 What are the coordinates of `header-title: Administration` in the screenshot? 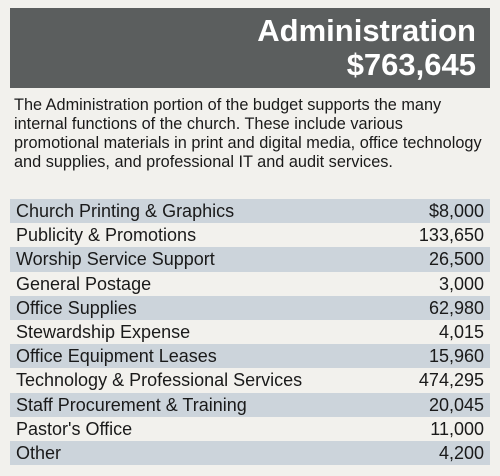 It's located at (366, 30).